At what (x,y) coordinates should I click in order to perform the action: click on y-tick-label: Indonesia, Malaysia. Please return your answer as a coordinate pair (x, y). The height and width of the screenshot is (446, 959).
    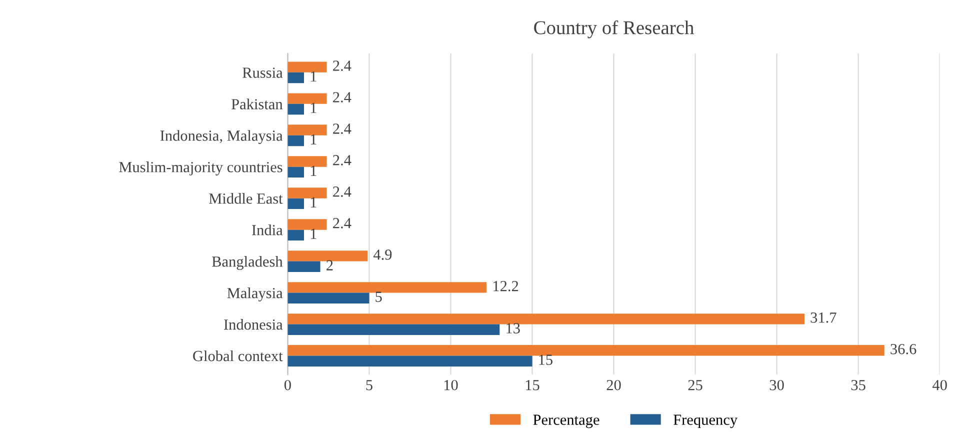
    Looking at the image, I should click on (221, 137).